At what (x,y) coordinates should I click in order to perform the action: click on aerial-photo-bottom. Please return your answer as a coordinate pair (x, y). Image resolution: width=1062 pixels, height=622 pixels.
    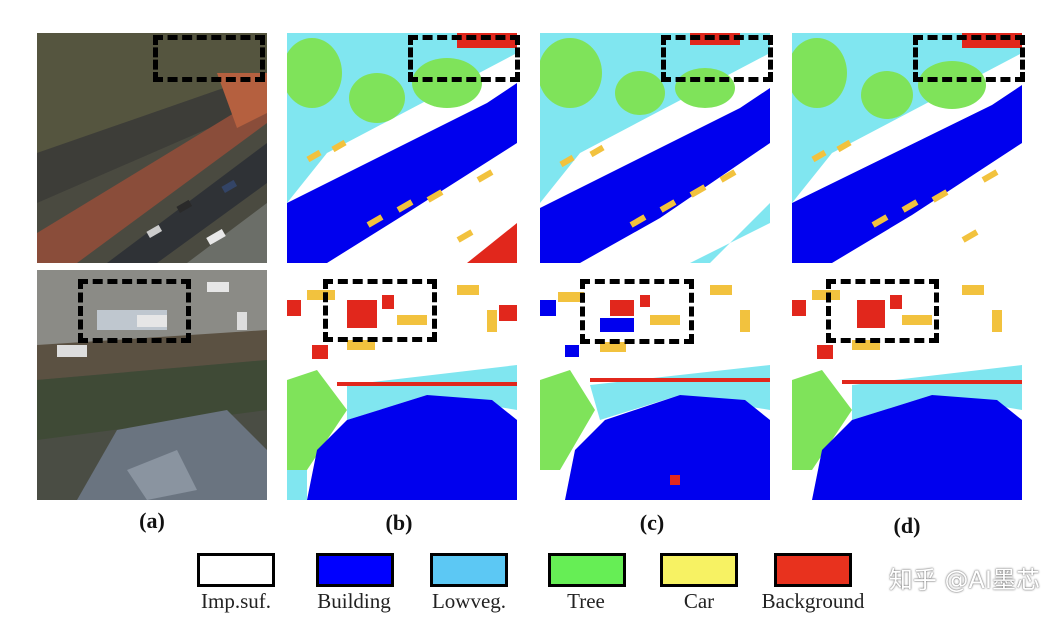
    Looking at the image, I should click on (152, 385).